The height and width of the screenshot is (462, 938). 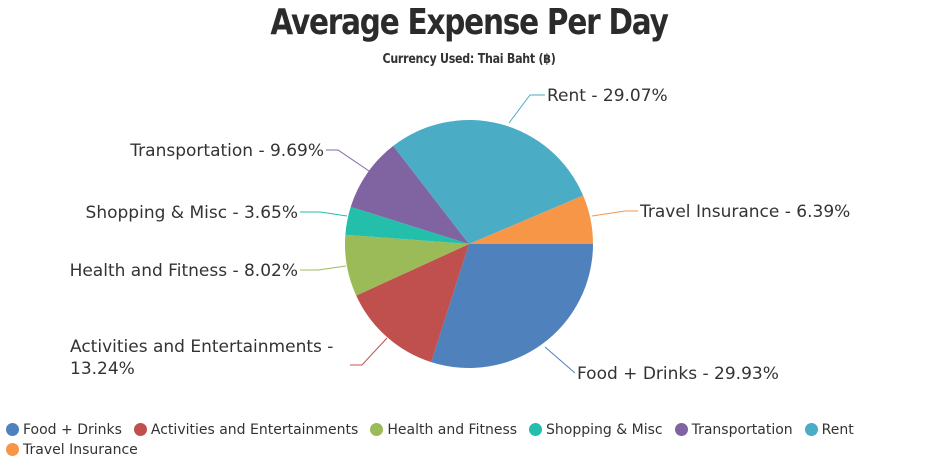 What do you see at coordinates (192, 213) in the screenshot?
I see `slice-data-label: Shopping & Misc - 3.65%` at bounding box center [192, 213].